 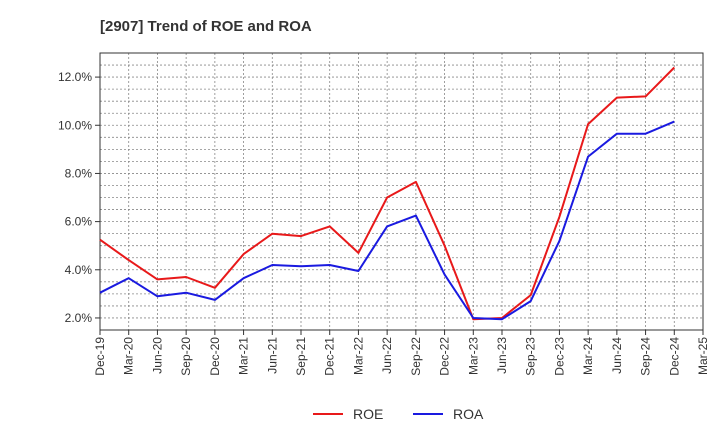 I want to click on x-tick-label: Mar-25, so click(x=703, y=356).